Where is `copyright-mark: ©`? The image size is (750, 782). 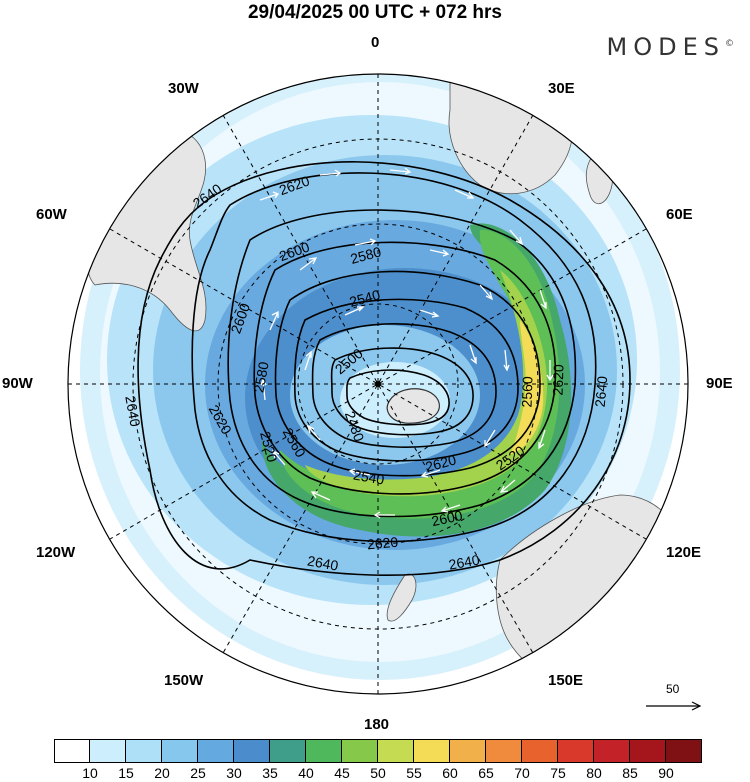 copyright-mark: © is located at coordinates (729, 44).